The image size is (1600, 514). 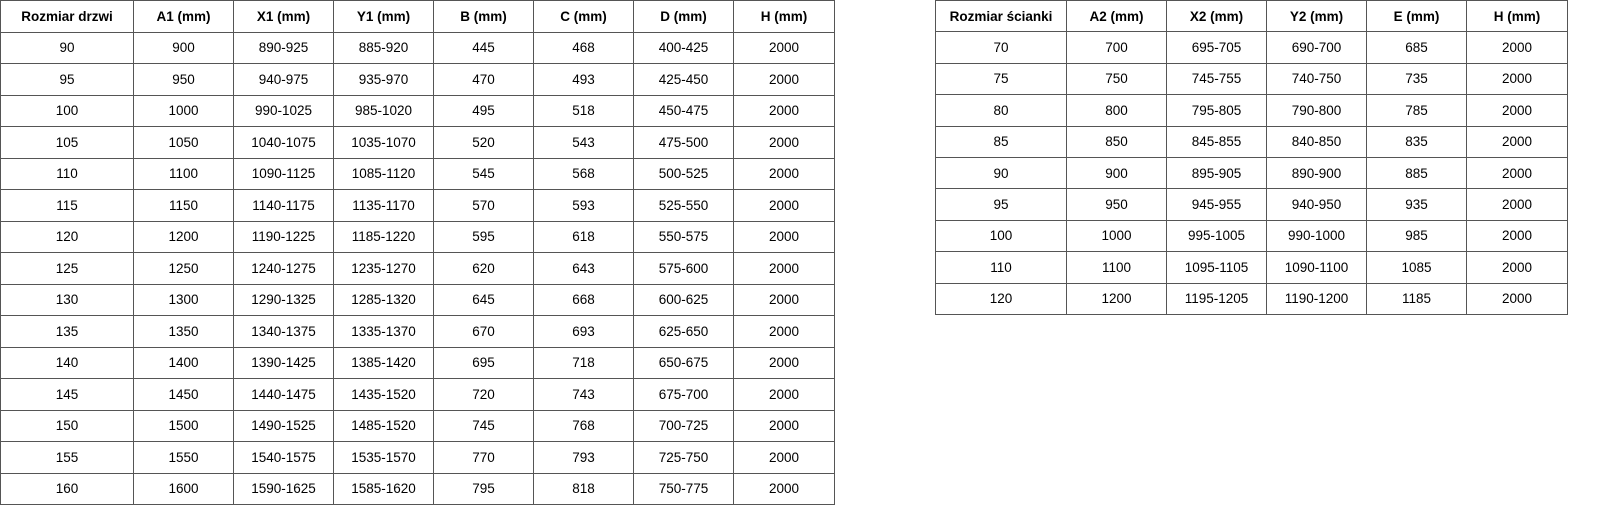 I want to click on table-cell: 160, so click(x=67, y=488).